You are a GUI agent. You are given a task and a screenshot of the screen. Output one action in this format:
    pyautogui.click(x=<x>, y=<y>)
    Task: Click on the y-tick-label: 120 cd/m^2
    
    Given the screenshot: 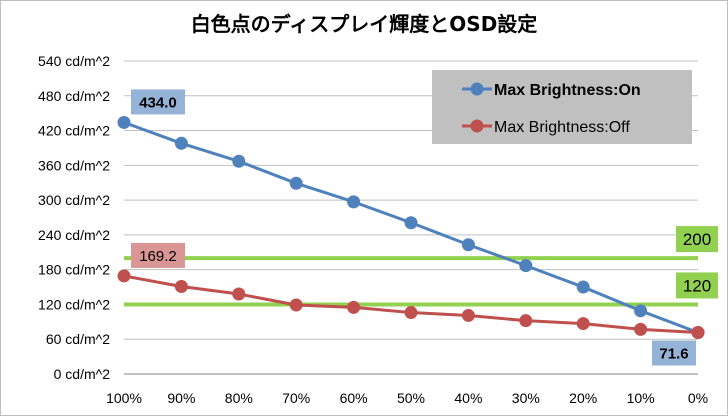 What is the action you would take?
    pyautogui.click(x=74, y=304)
    